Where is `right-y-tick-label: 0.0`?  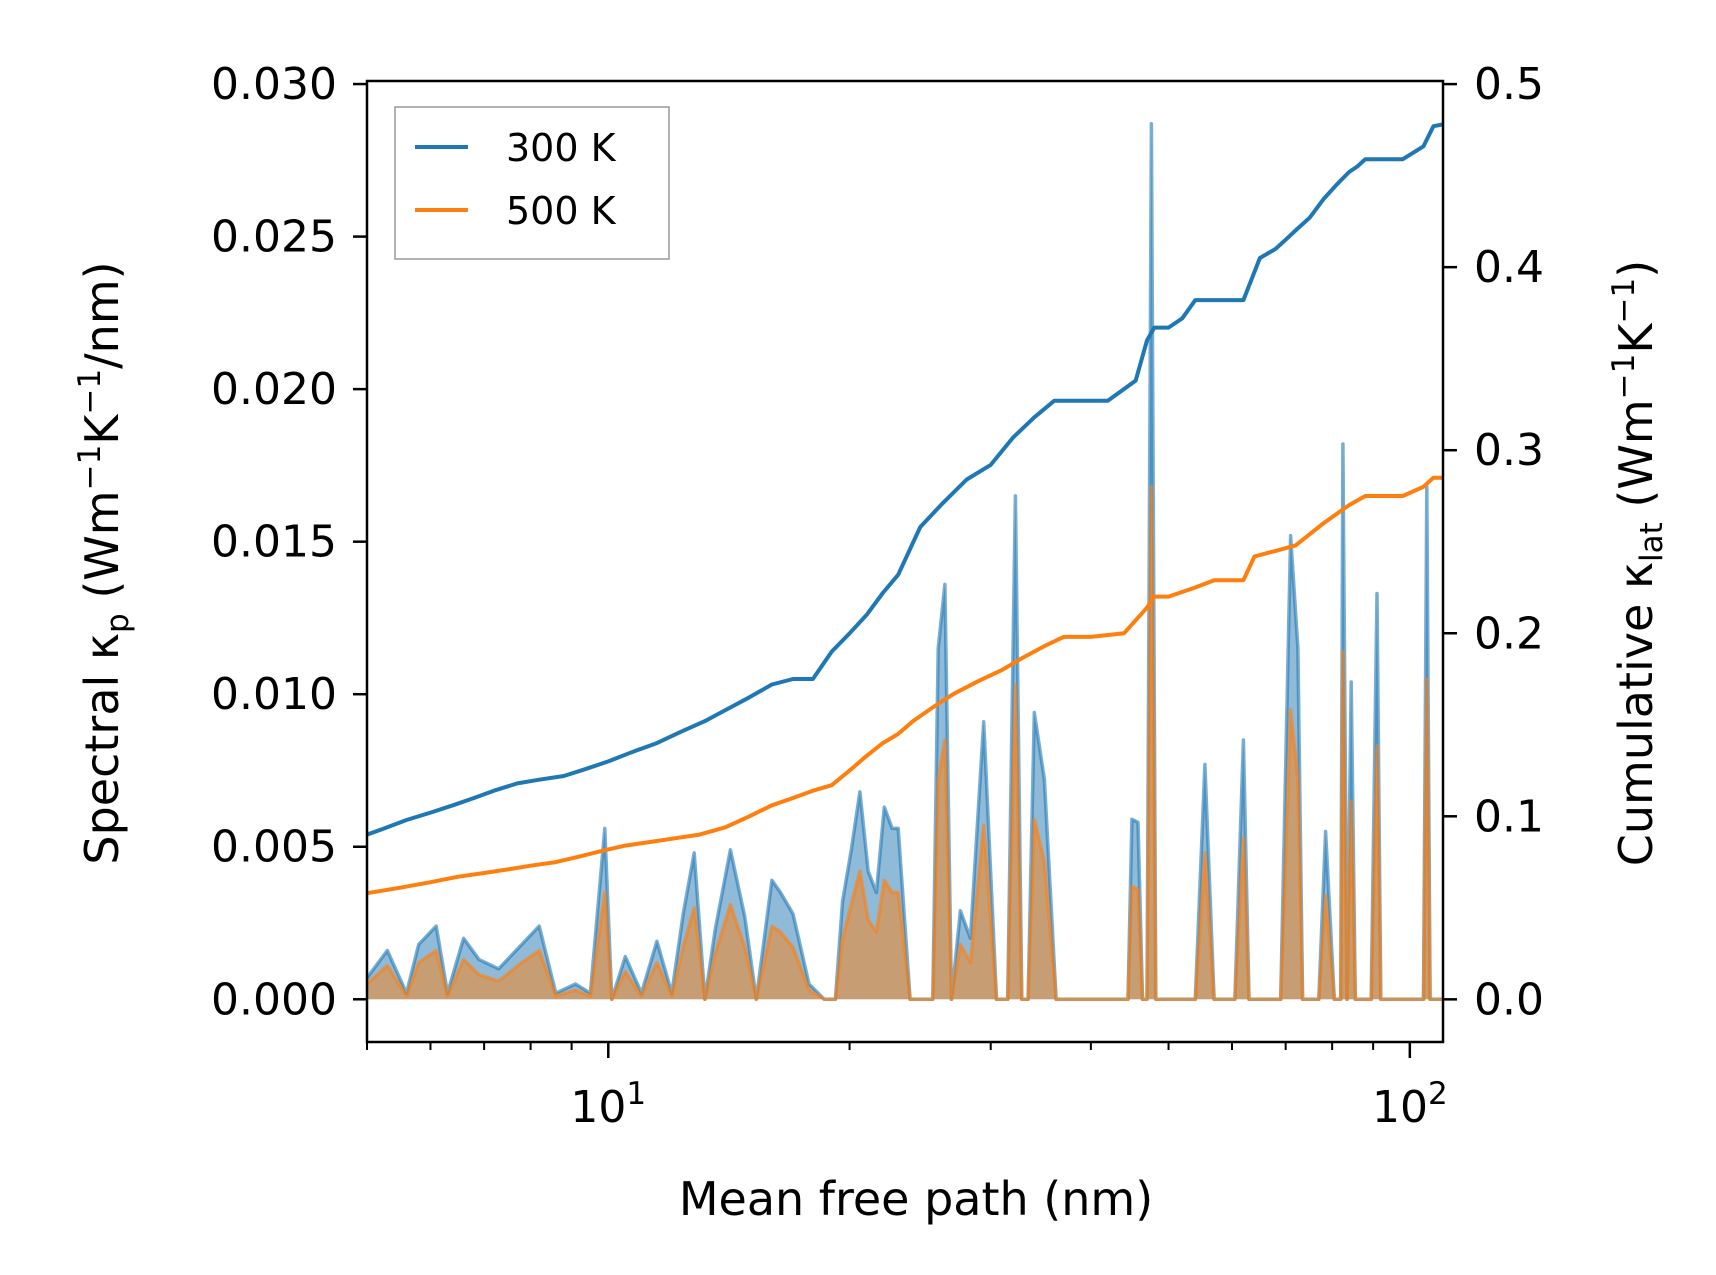 right-y-tick-label: 0.0 is located at coordinates (1509, 999).